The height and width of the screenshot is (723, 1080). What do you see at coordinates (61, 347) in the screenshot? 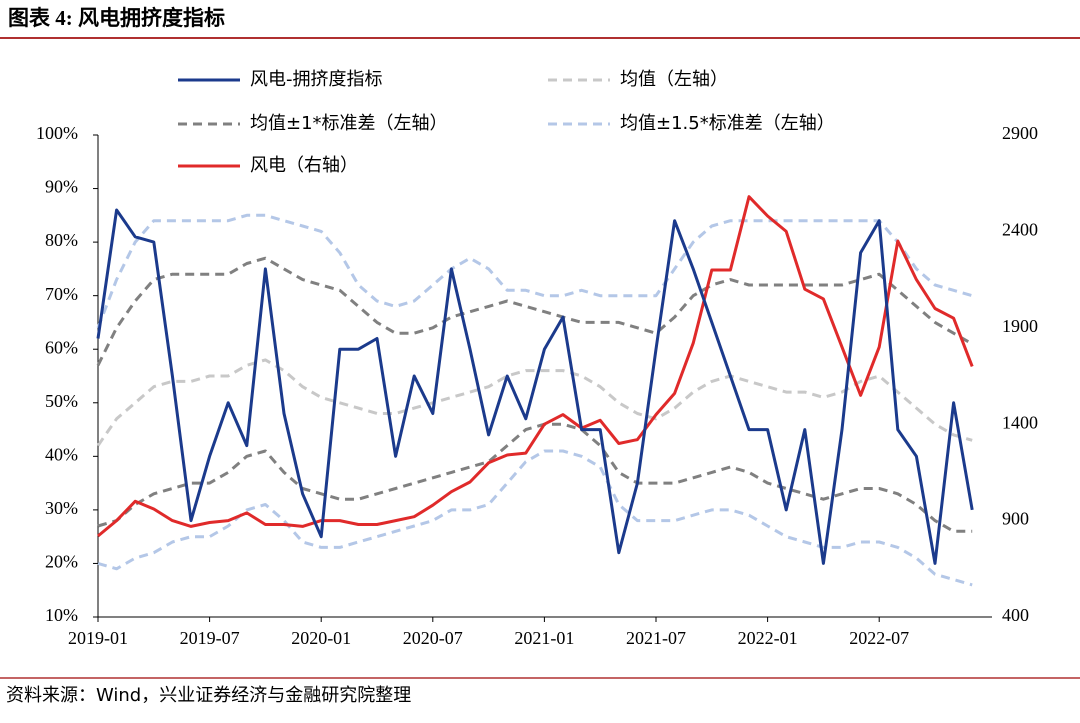
I see `y-tick-label: 60%` at bounding box center [61, 347].